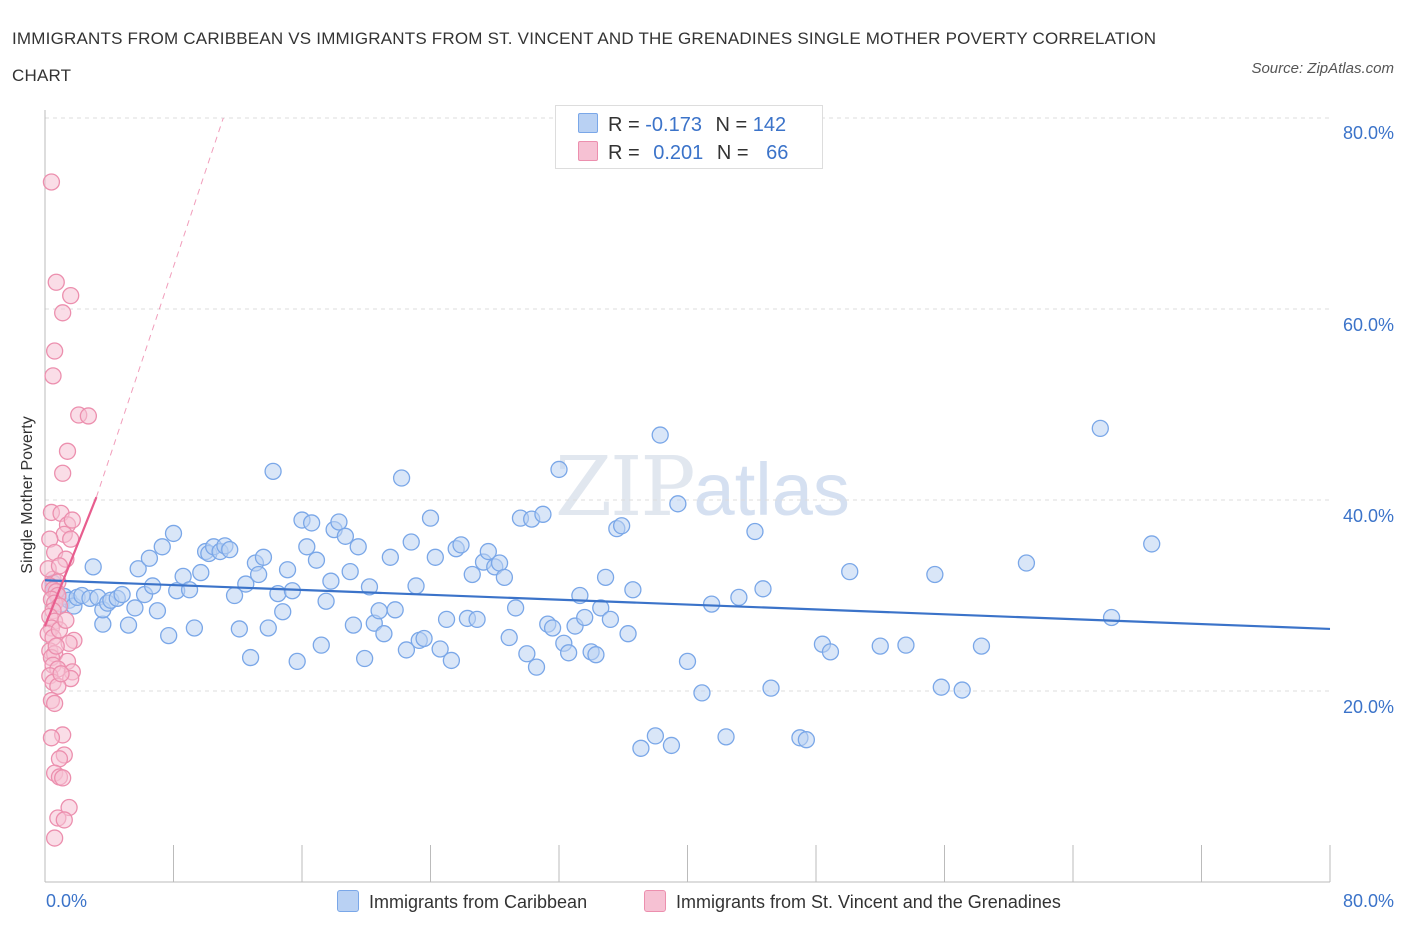  I want to click on legend-item-caribbean: Immigrants from Caribbean, so click(462, 901).